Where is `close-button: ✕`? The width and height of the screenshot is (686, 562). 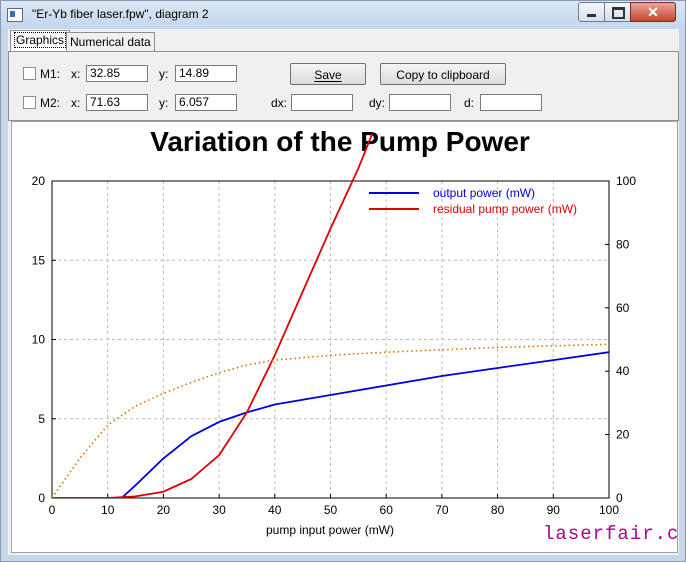 close-button: ✕ is located at coordinates (653, 12).